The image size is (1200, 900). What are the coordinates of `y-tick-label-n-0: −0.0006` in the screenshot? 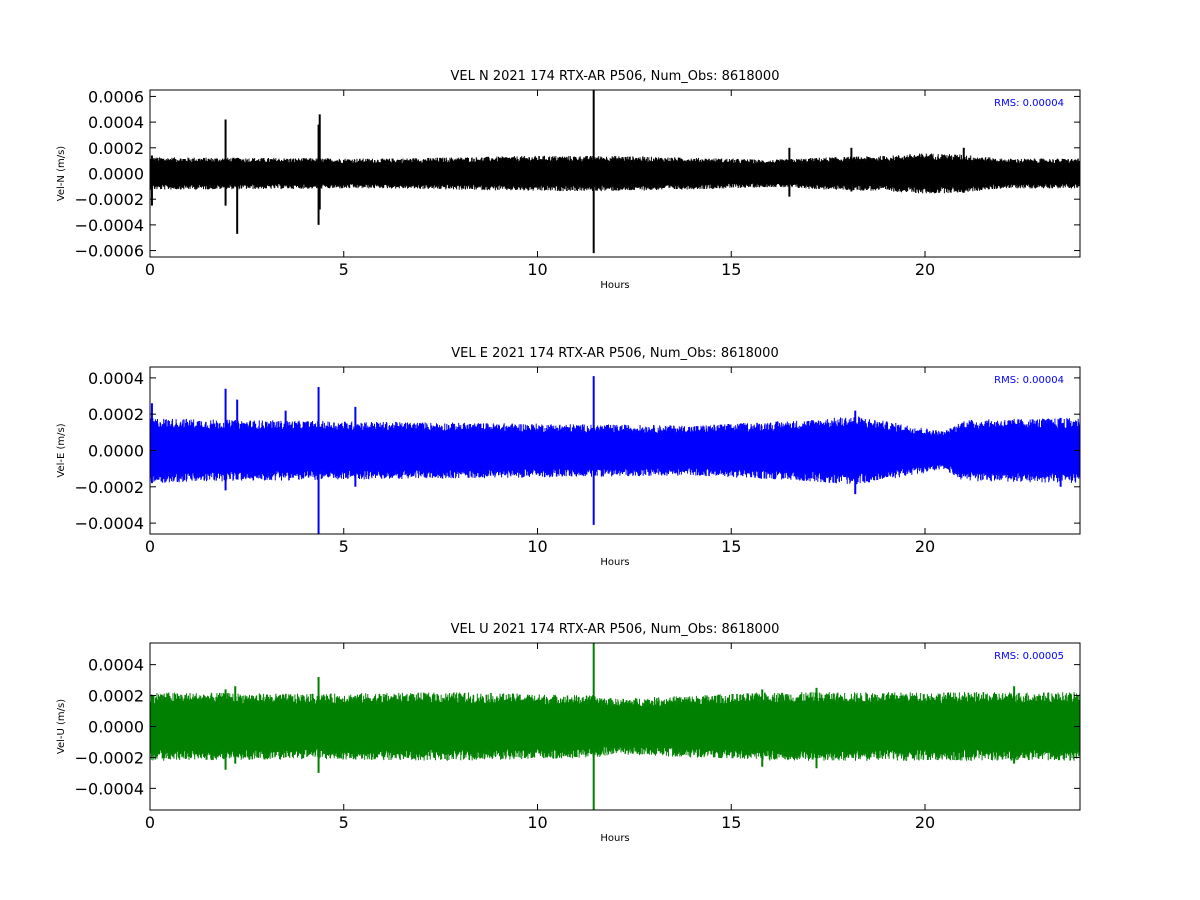 It's located at (109, 251).